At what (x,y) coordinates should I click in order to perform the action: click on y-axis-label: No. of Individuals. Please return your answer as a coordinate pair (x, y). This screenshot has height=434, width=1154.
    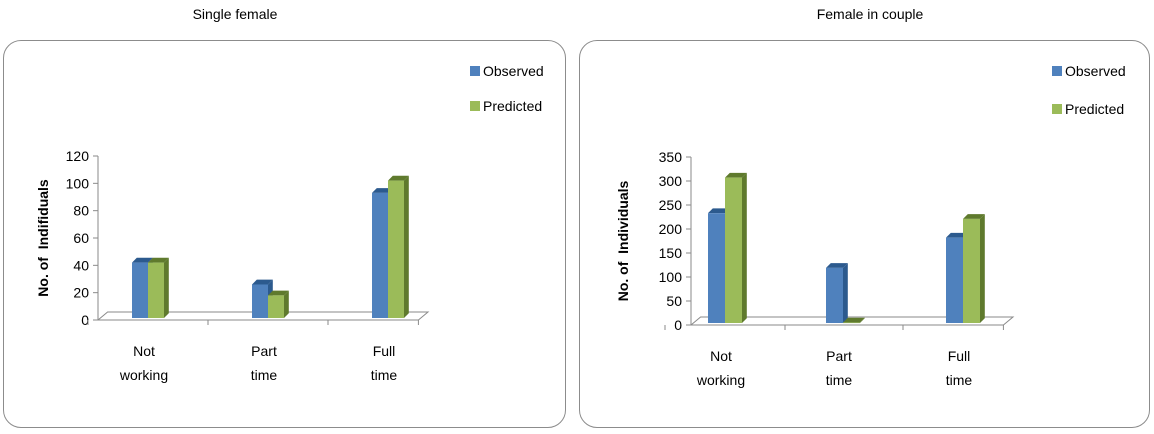
    Looking at the image, I should click on (623, 241).